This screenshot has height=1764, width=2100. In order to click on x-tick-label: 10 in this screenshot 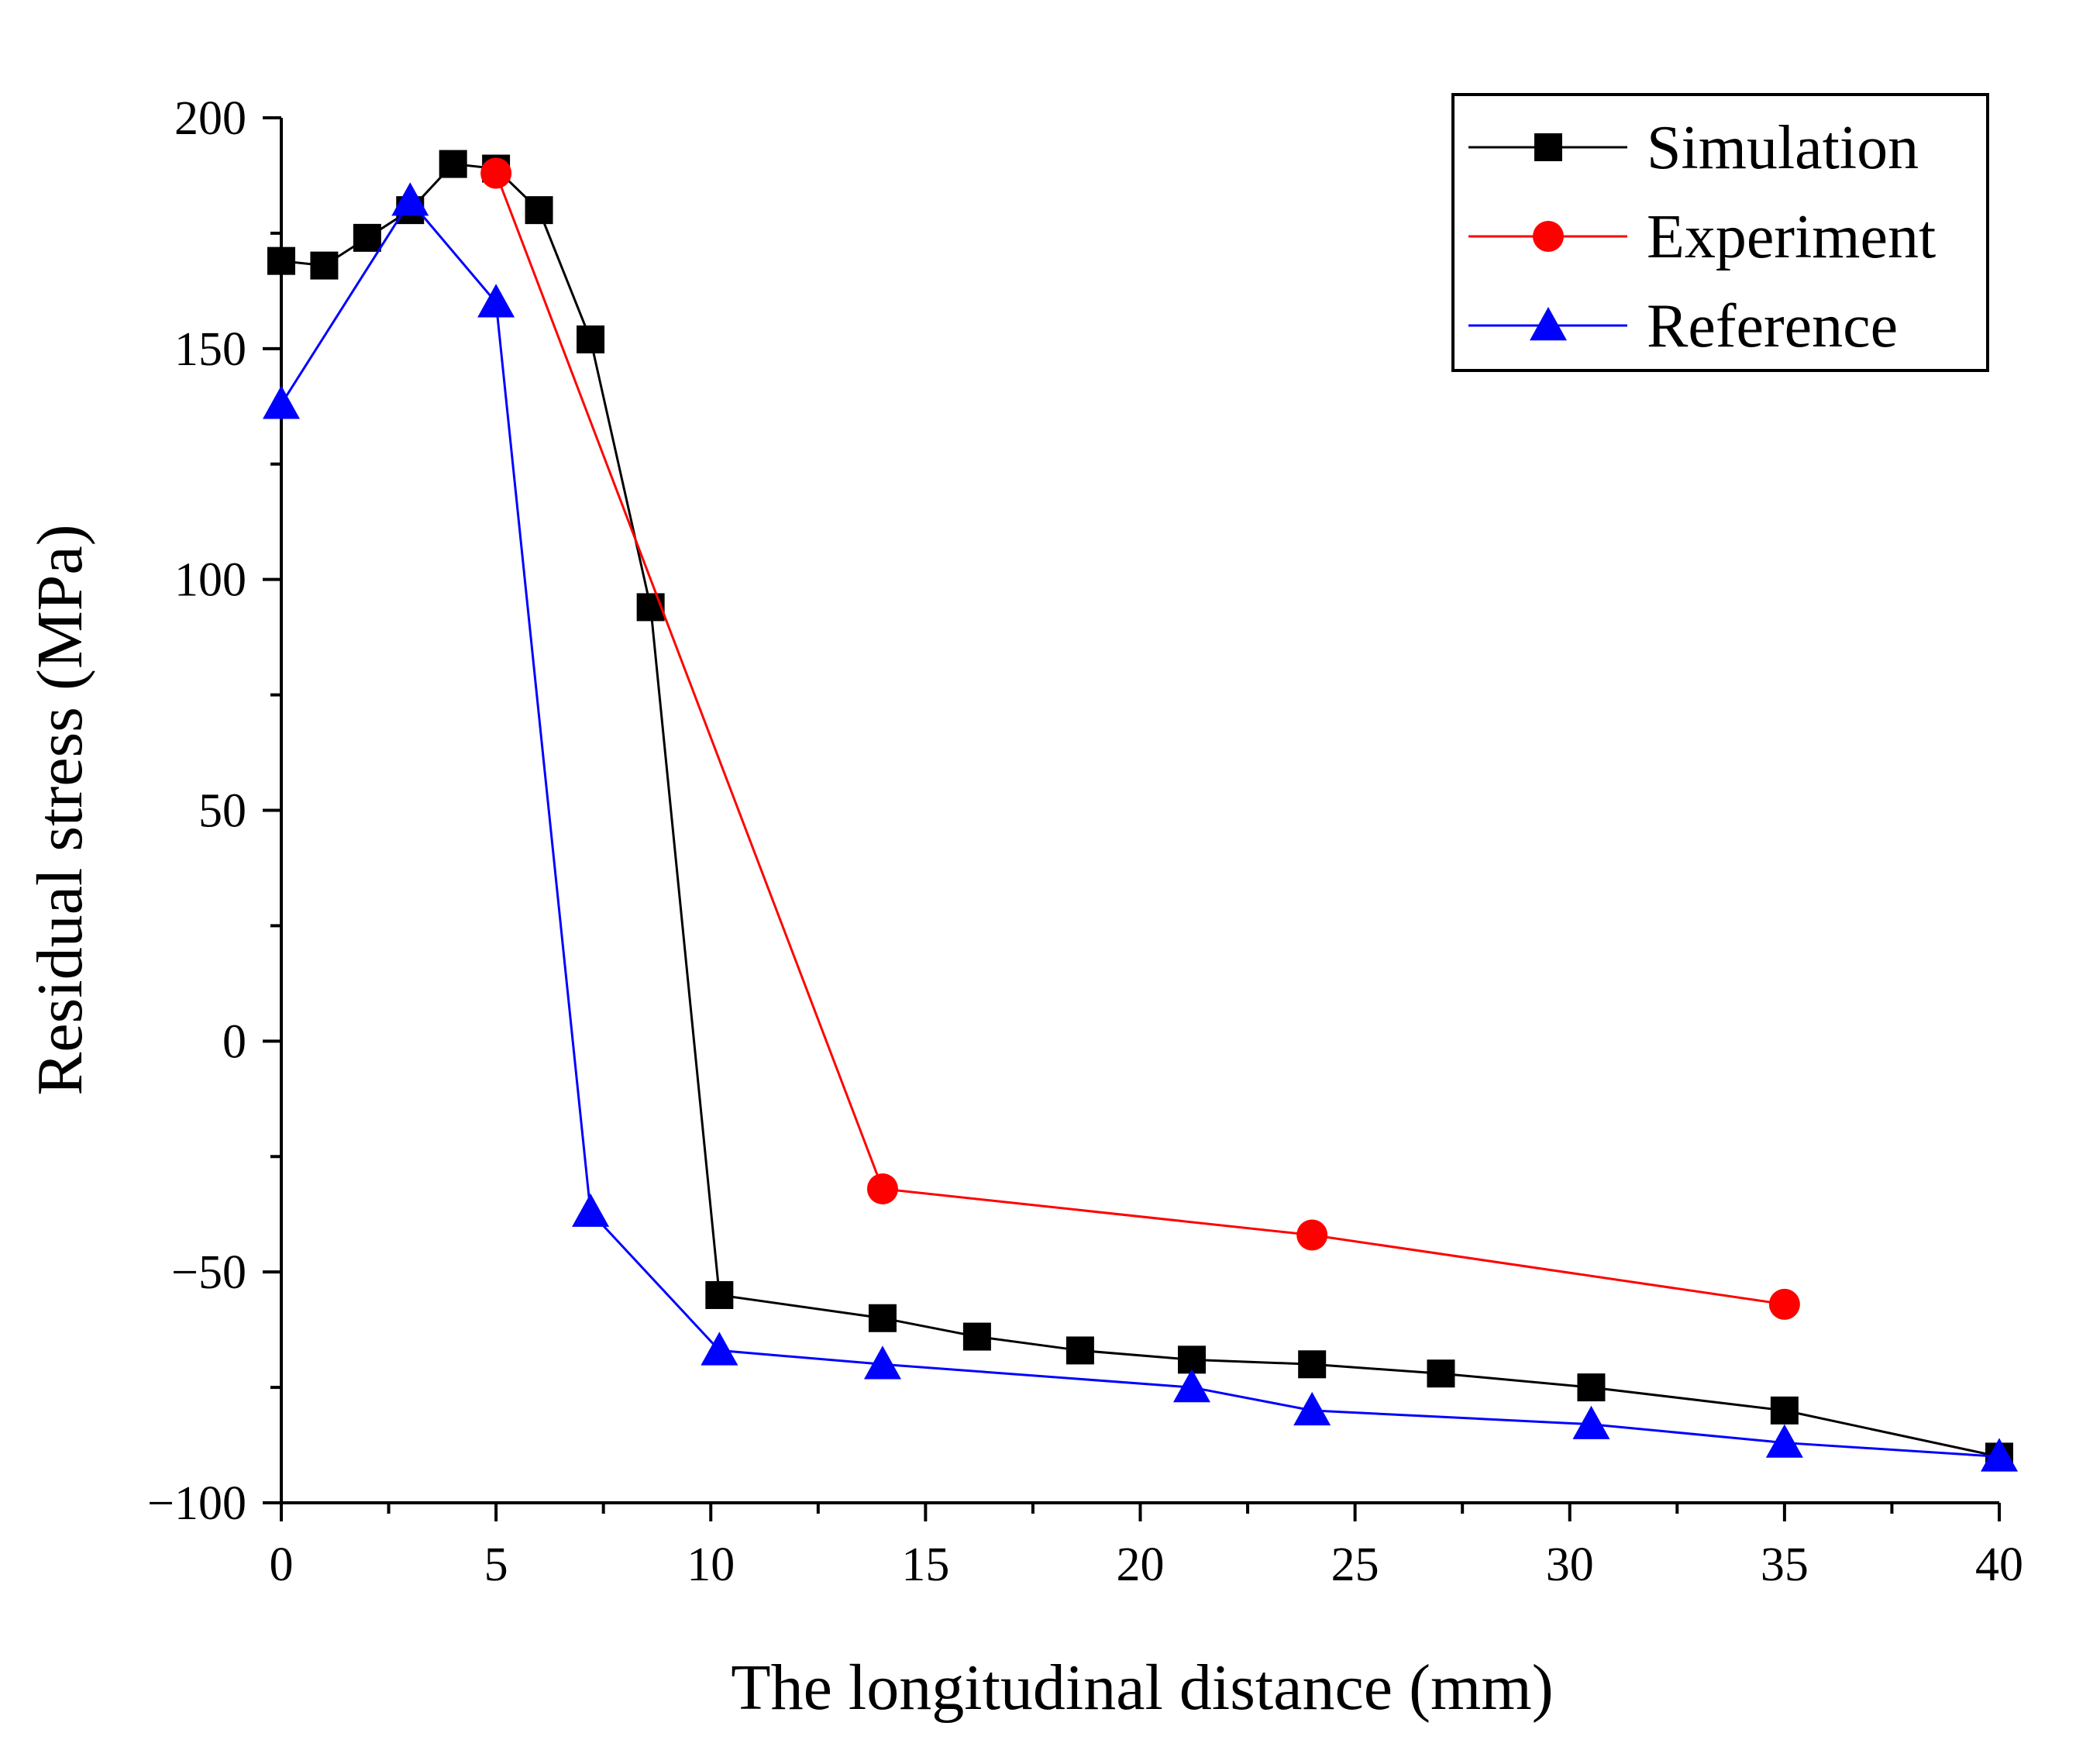, I will do `click(711, 1564)`.